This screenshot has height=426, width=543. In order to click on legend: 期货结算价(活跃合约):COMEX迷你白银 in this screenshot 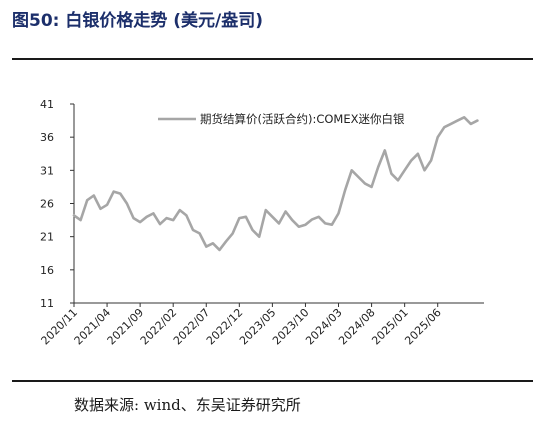, I will do `click(281, 119)`.